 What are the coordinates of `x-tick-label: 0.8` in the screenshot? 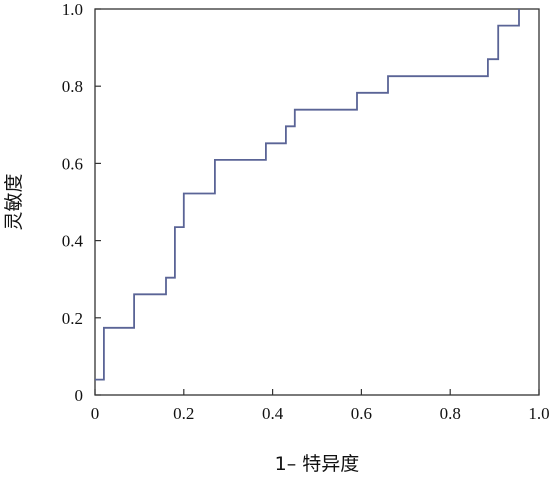 It's located at (450, 413).